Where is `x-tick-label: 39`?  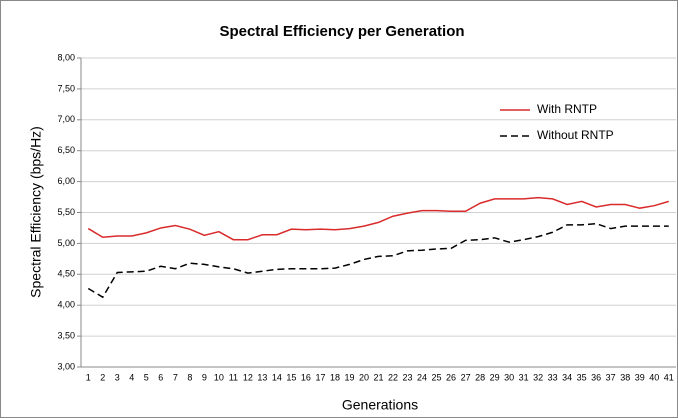
x-tick-label: 39 is located at coordinates (640, 377).